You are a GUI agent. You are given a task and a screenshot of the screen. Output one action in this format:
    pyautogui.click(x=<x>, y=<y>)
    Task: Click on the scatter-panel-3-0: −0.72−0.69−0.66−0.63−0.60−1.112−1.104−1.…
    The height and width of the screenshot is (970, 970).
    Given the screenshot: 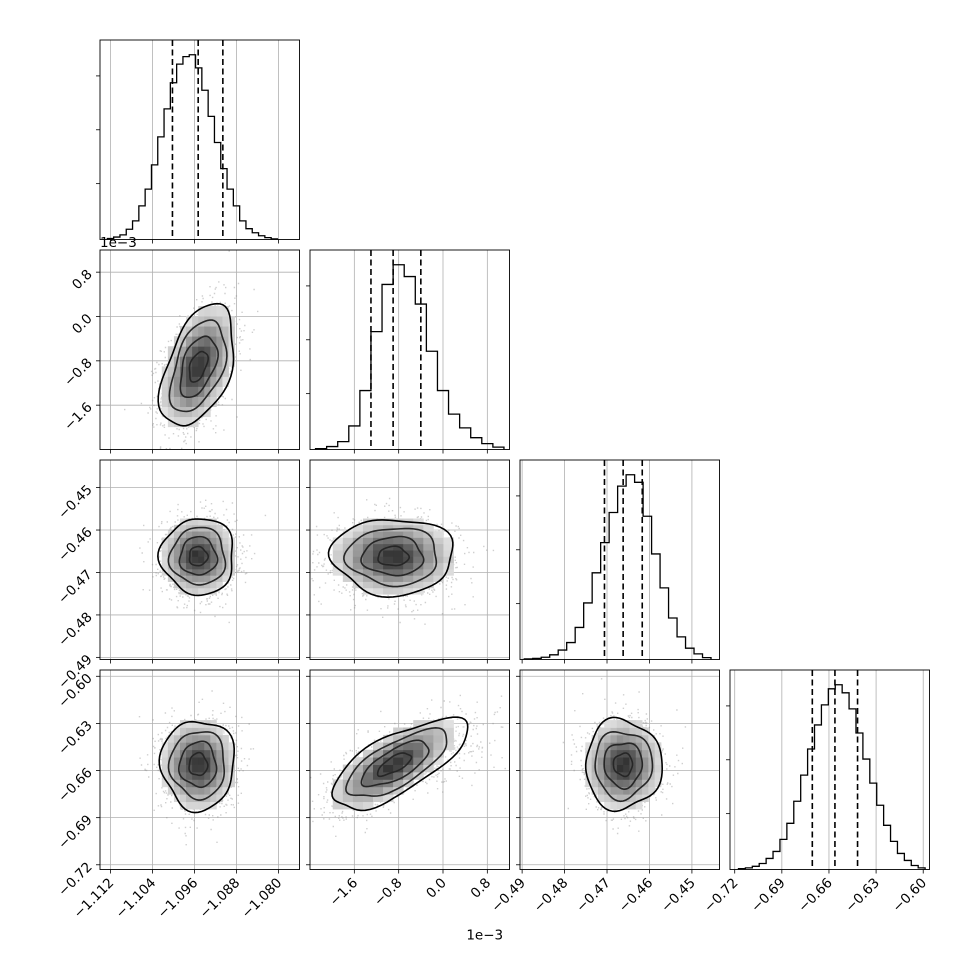 What is the action you would take?
    pyautogui.click(x=177, y=795)
    